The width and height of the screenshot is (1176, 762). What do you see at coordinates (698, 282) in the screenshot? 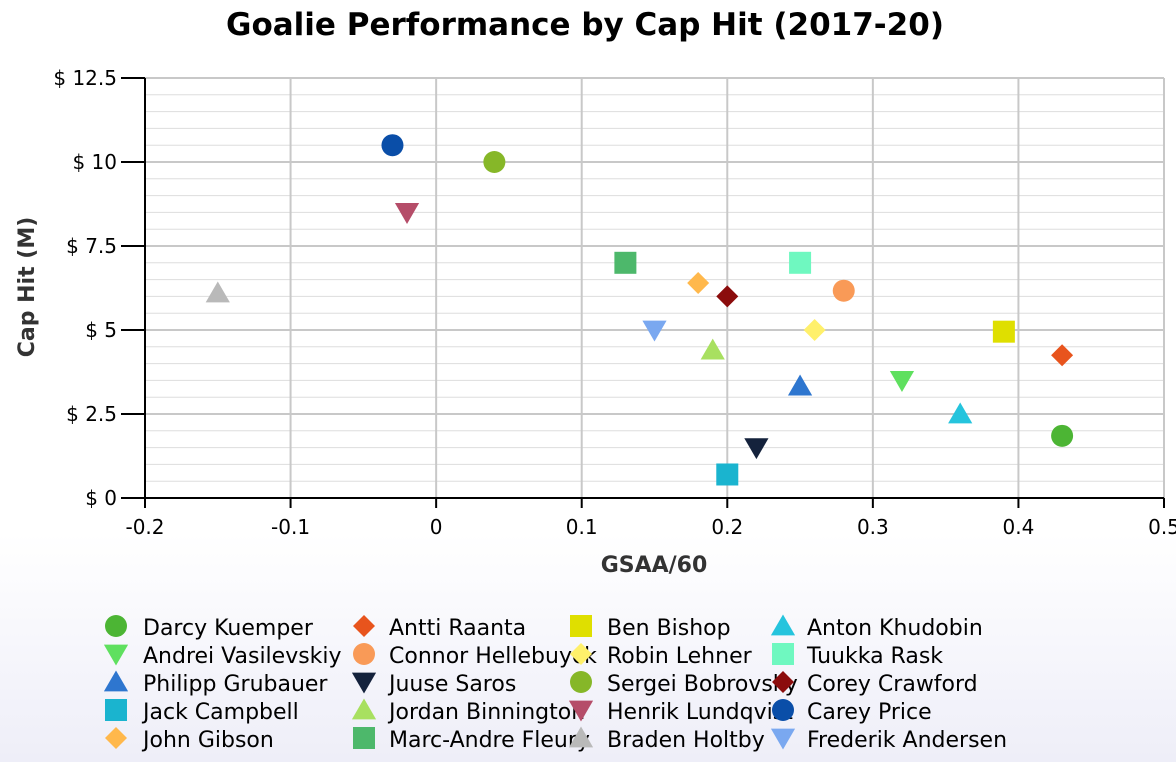
I see `point-john-gibson` at bounding box center [698, 282].